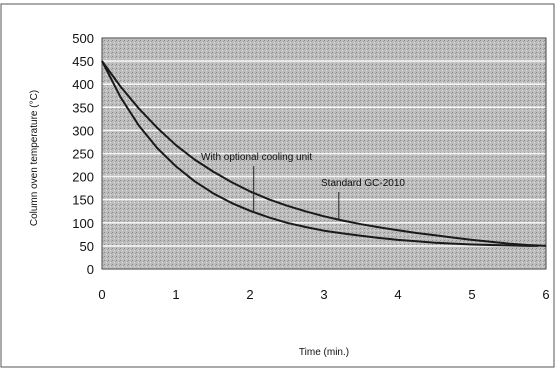 The height and width of the screenshot is (370, 555). Describe the element at coordinates (90, 269) in the screenshot. I see `y-tick-label: 0` at that location.